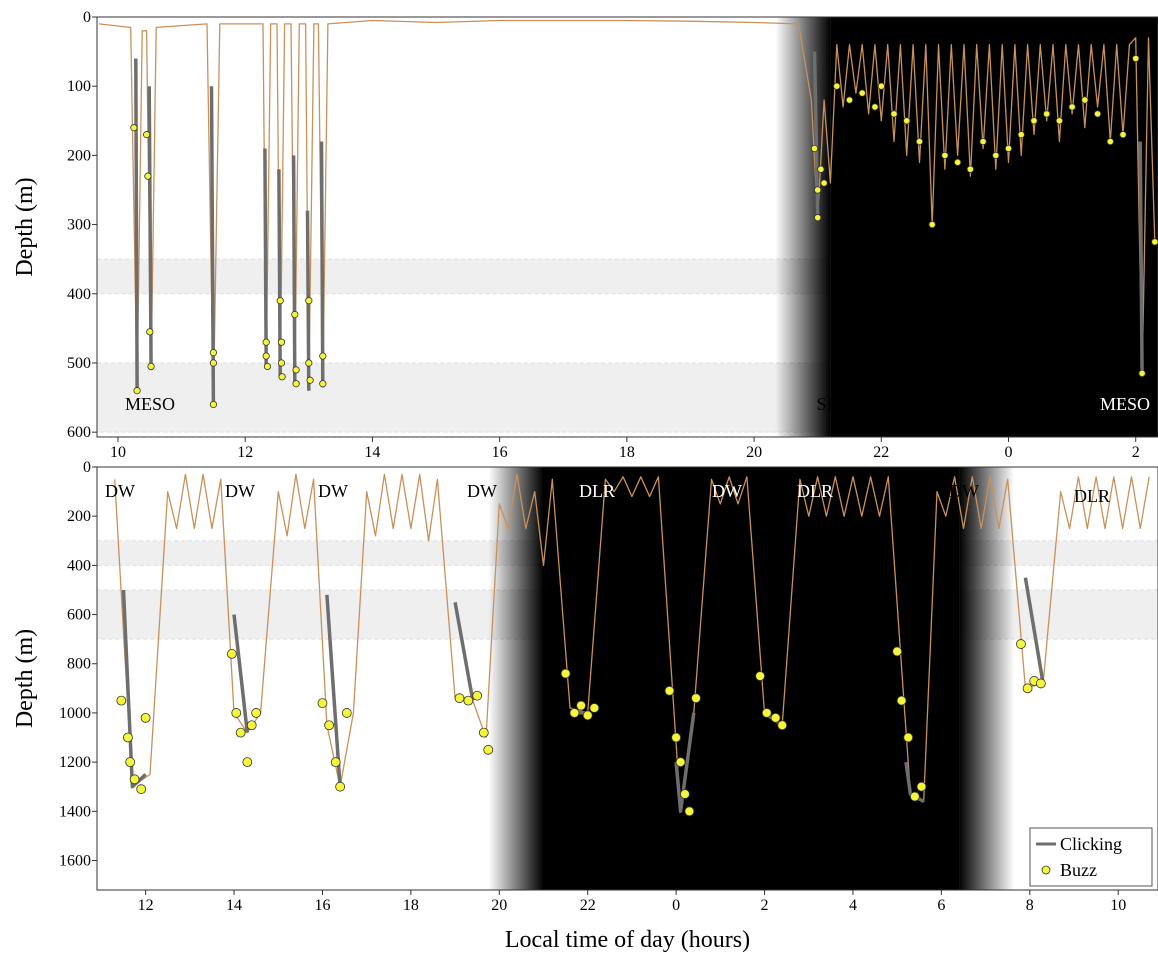 The height and width of the screenshot is (962, 1158). Describe the element at coordinates (941, 905) in the screenshot. I see `x-tick-label: 6` at that location.